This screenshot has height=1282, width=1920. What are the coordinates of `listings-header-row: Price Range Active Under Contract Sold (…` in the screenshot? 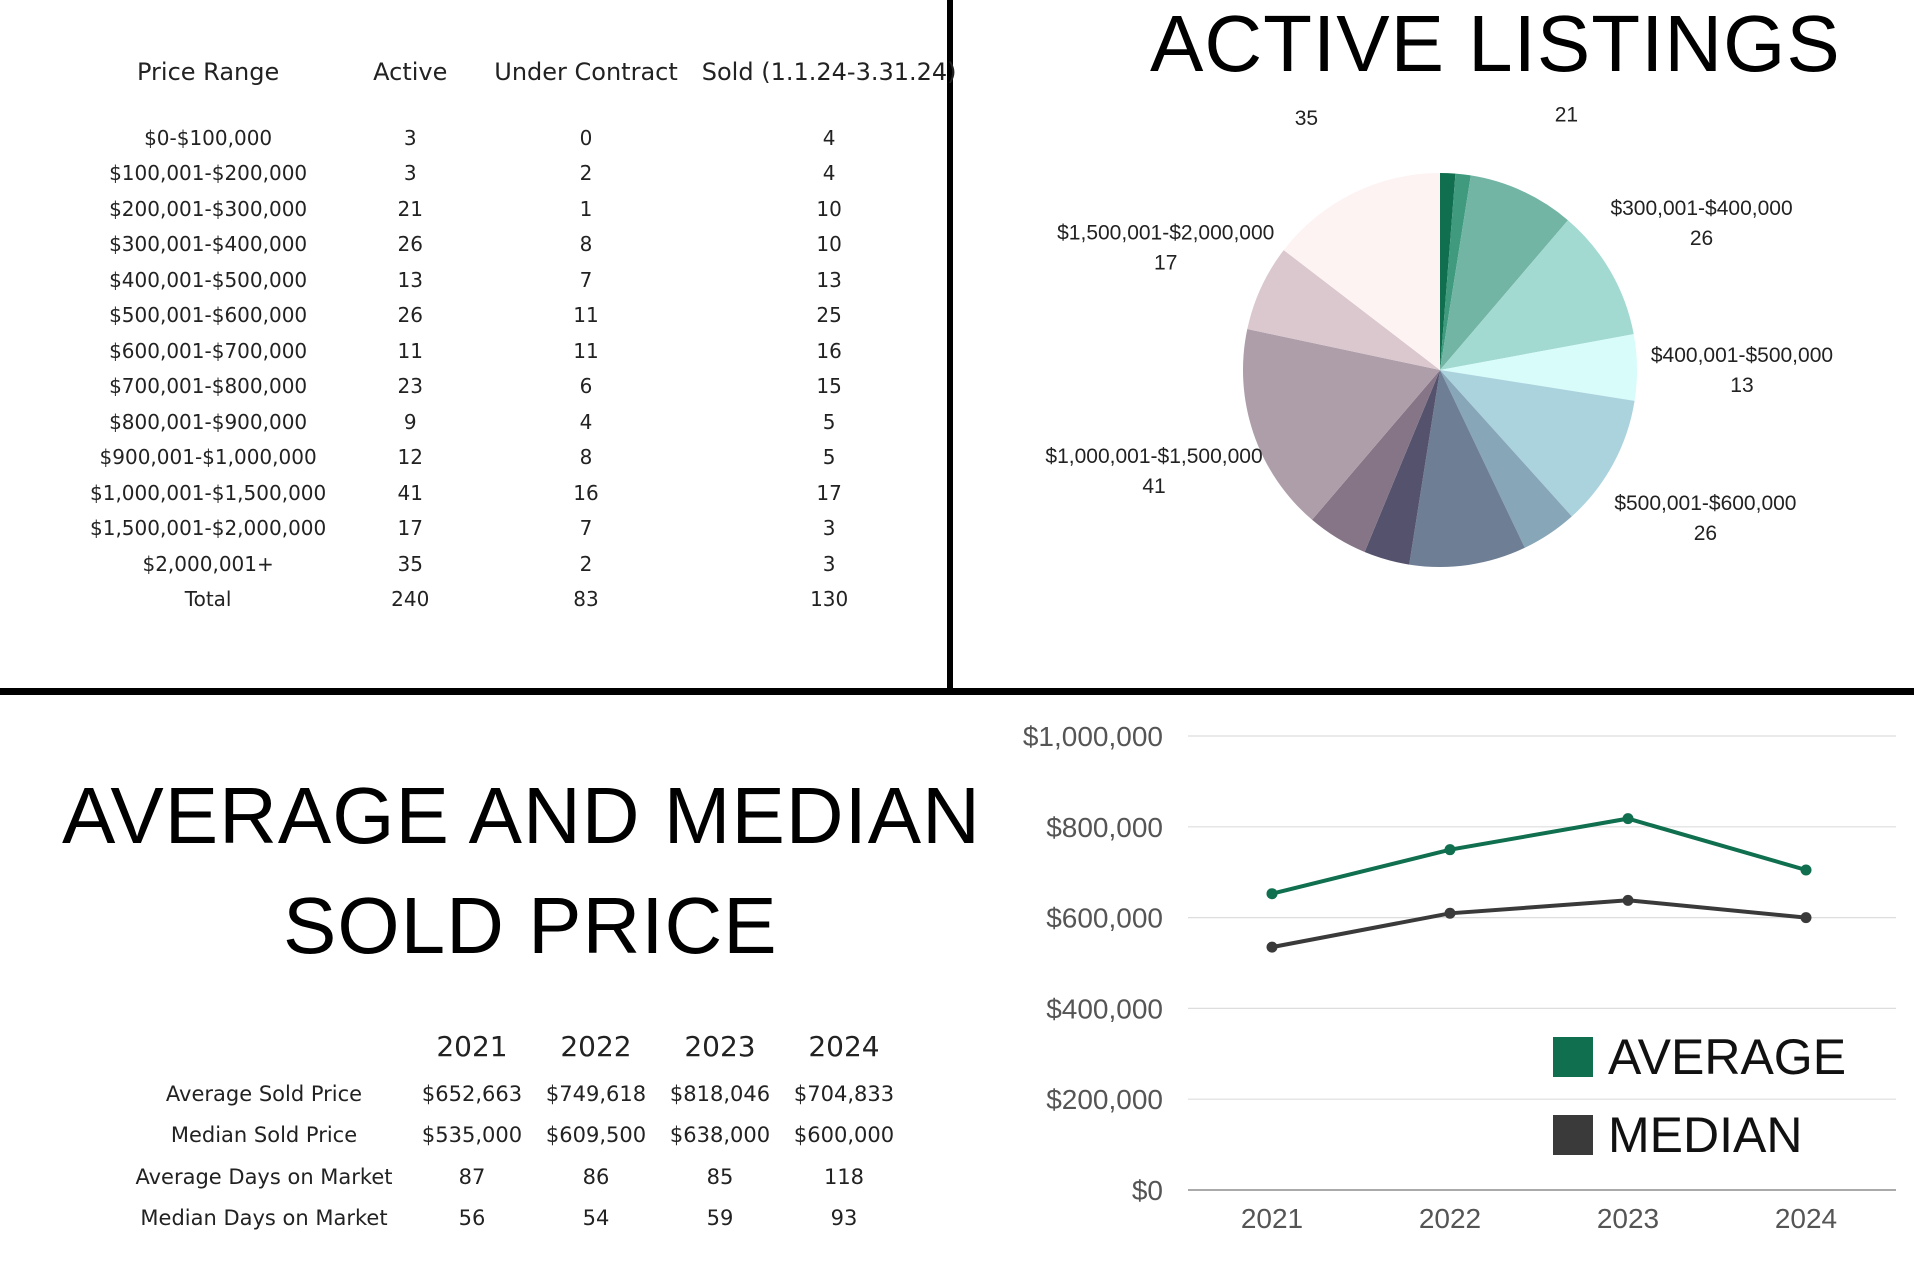 It's located at (523, 89).